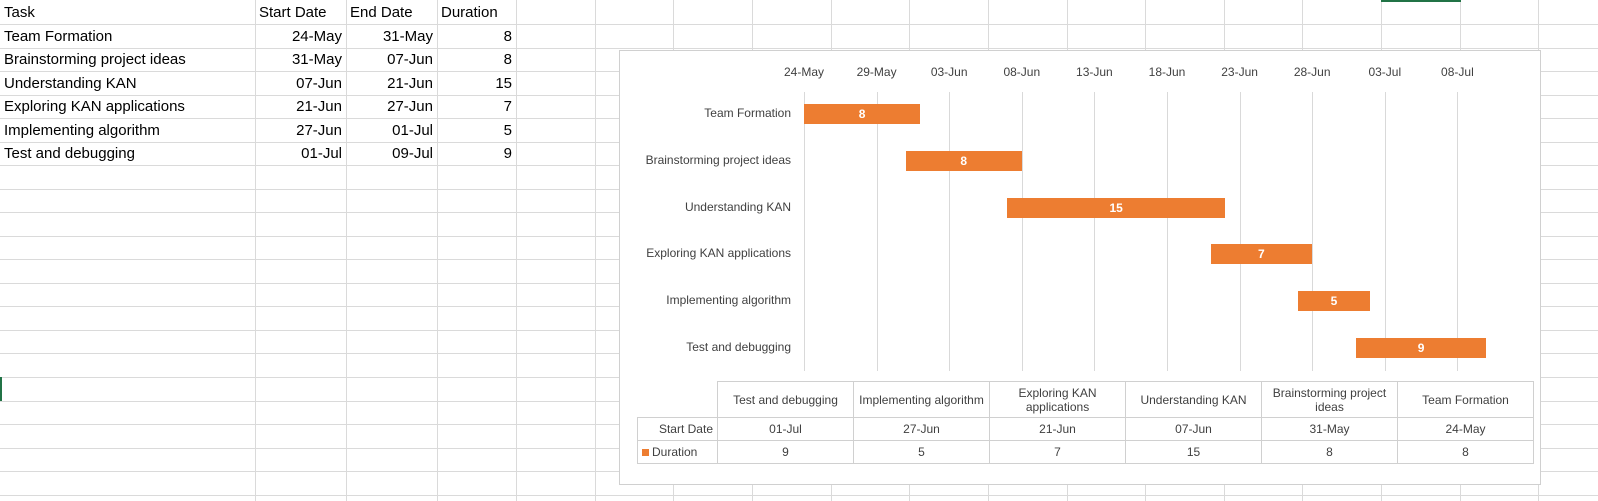 The width and height of the screenshot is (1598, 501). Describe the element at coordinates (1167, 72) in the screenshot. I see `x-tick-label: 18-Jun` at that location.